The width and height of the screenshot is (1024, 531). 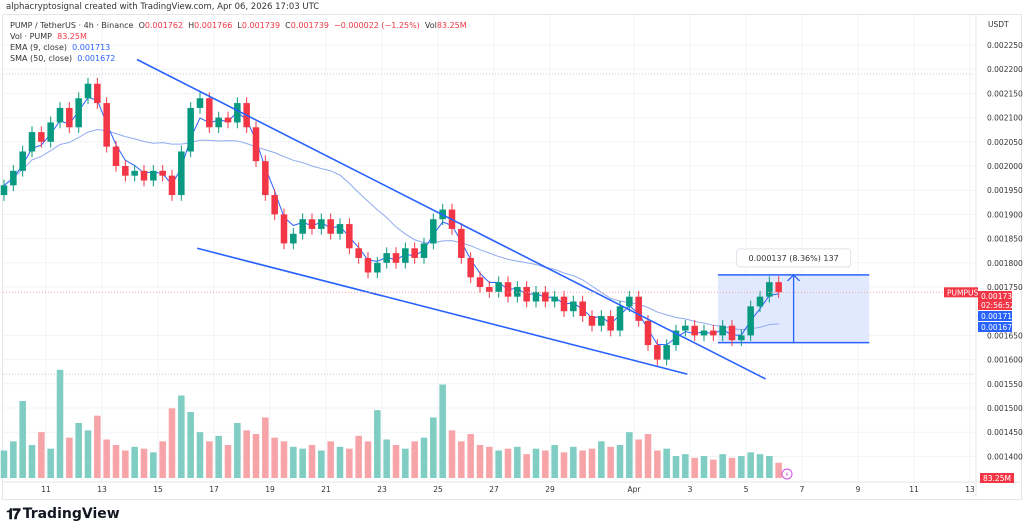 I want to click on legend-ema-row: EMA (9, close) 0.001713, so click(x=238, y=47).